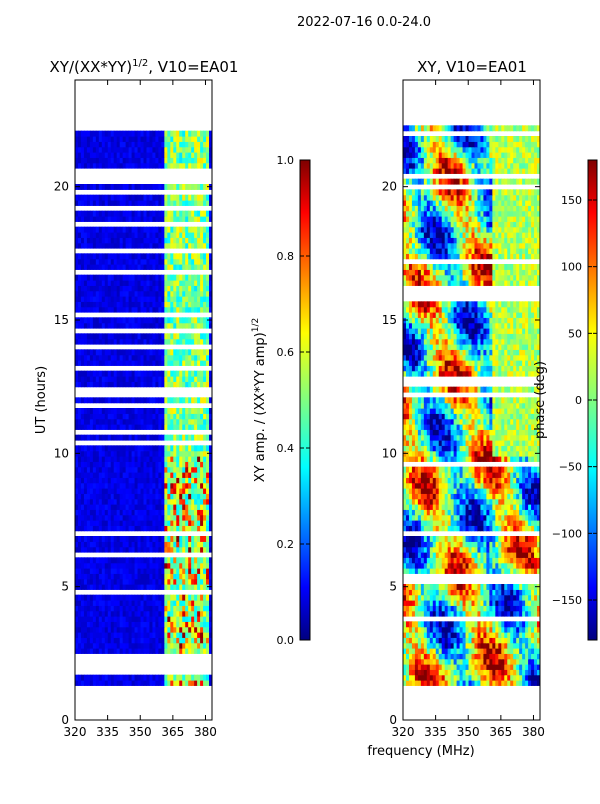  What do you see at coordinates (205, 732) in the screenshot?
I see `x-tick-label: 380` at bounding box center [205, 732].